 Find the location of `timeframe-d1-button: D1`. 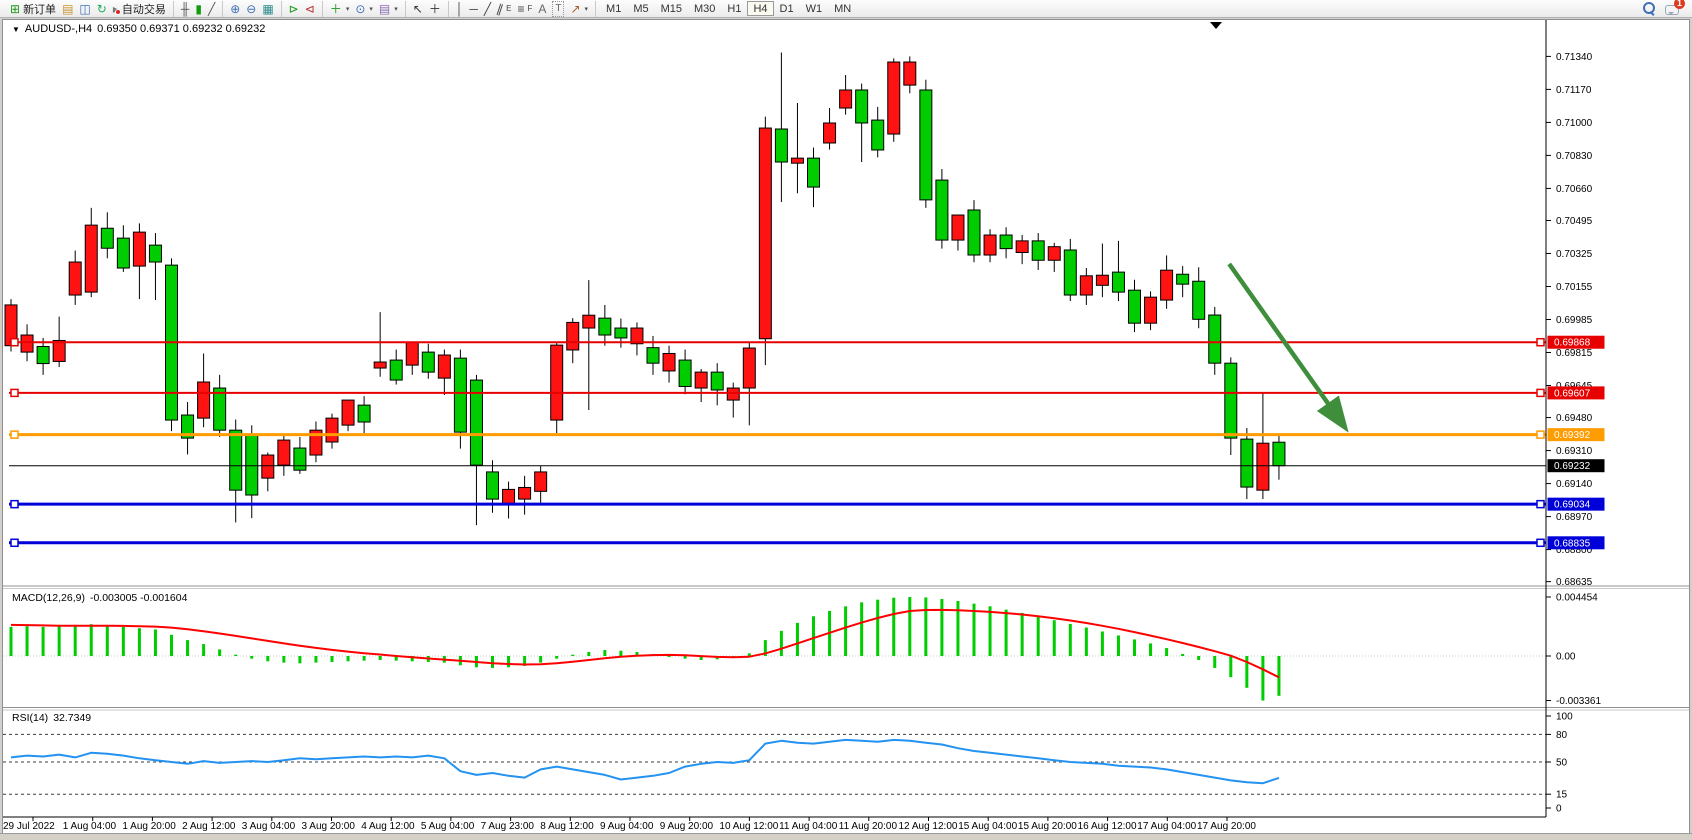

timeframe-d1-button: D1 is located at coordinates (787, 8).